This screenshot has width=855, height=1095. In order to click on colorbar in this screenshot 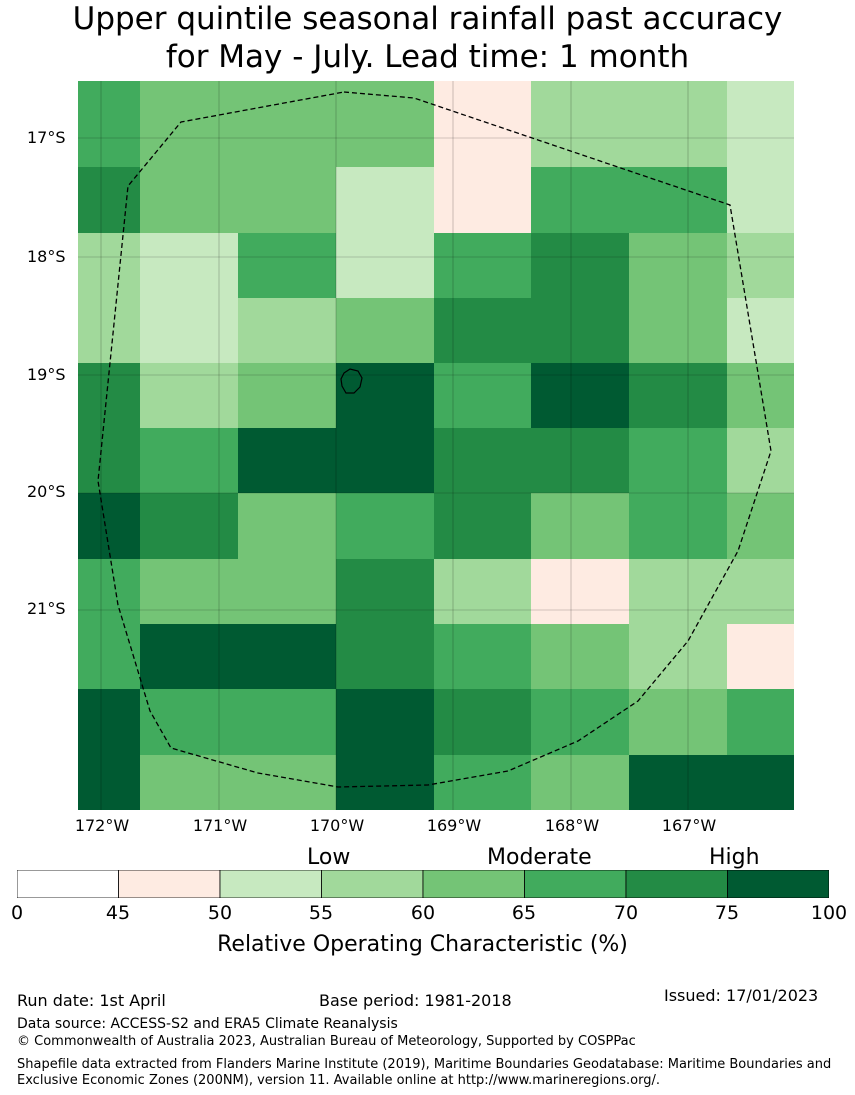, I will do `click(423, 884)`.